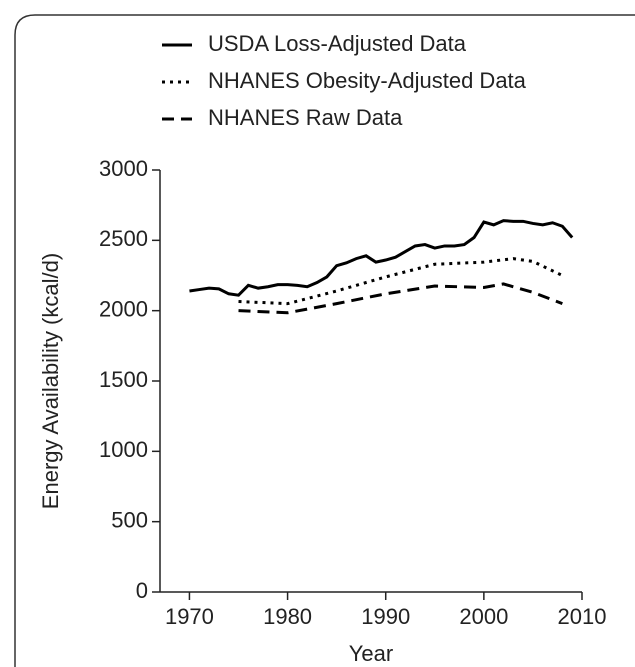  I want to click on y-tick-label: 2500, so click(123, 238).